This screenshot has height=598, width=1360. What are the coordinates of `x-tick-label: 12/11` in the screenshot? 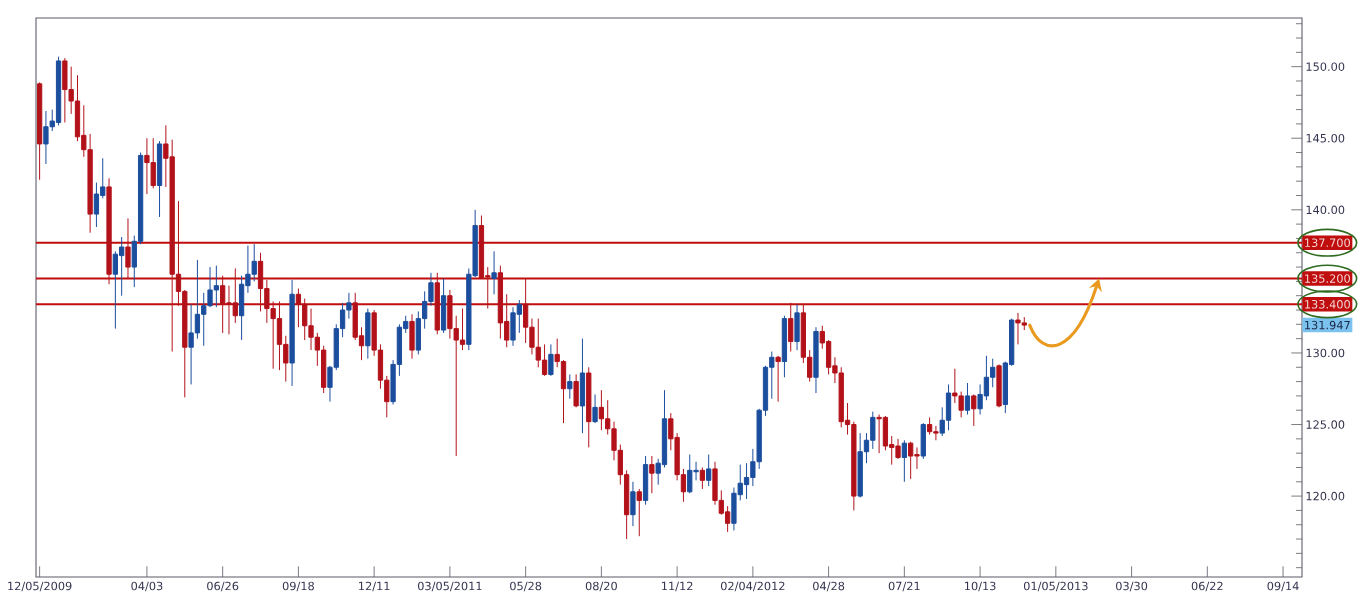 It's located at (374, 586).